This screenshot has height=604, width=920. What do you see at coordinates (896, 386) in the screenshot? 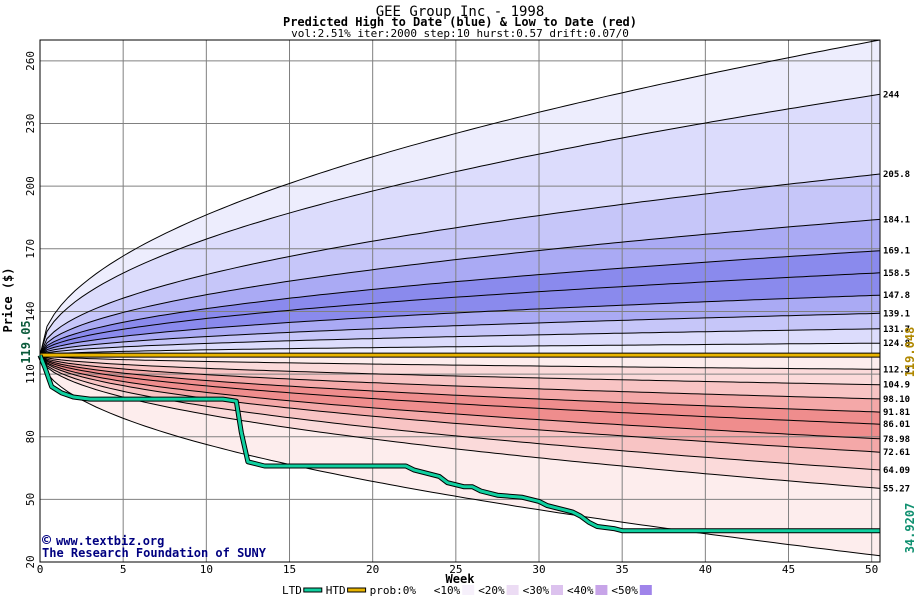
I see `percentile-end-label: 104.9` at bounding box center [896, 386].